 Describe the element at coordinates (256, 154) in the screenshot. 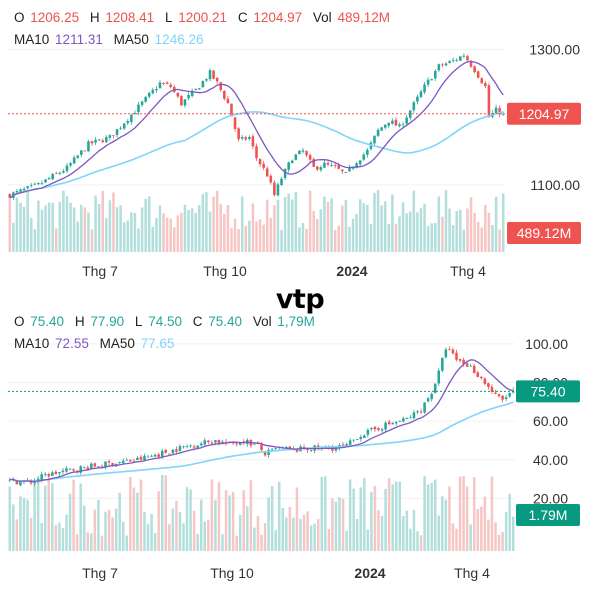

I see `chart1-ma50-line` at that location.